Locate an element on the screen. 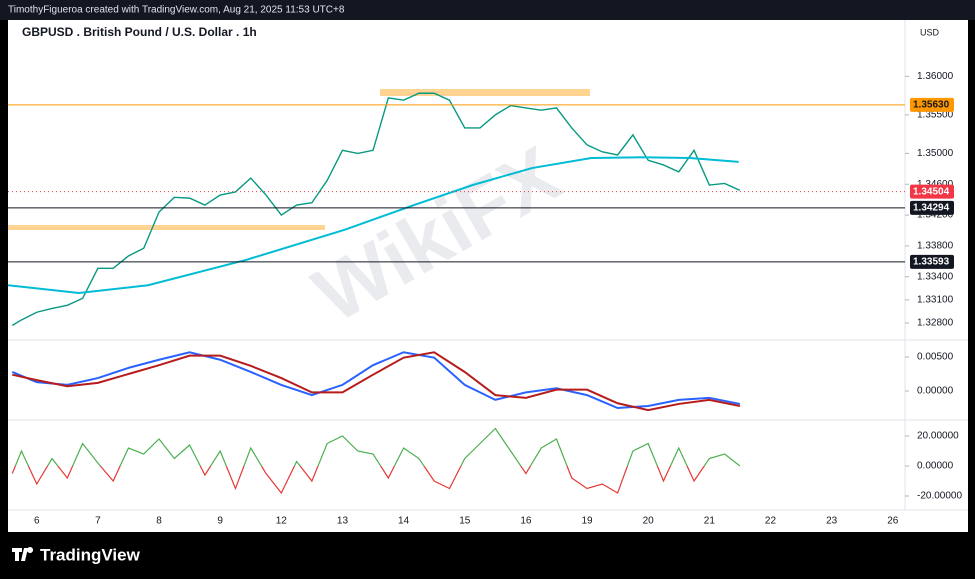  oscillator-line is located at coordinates (377, 447).